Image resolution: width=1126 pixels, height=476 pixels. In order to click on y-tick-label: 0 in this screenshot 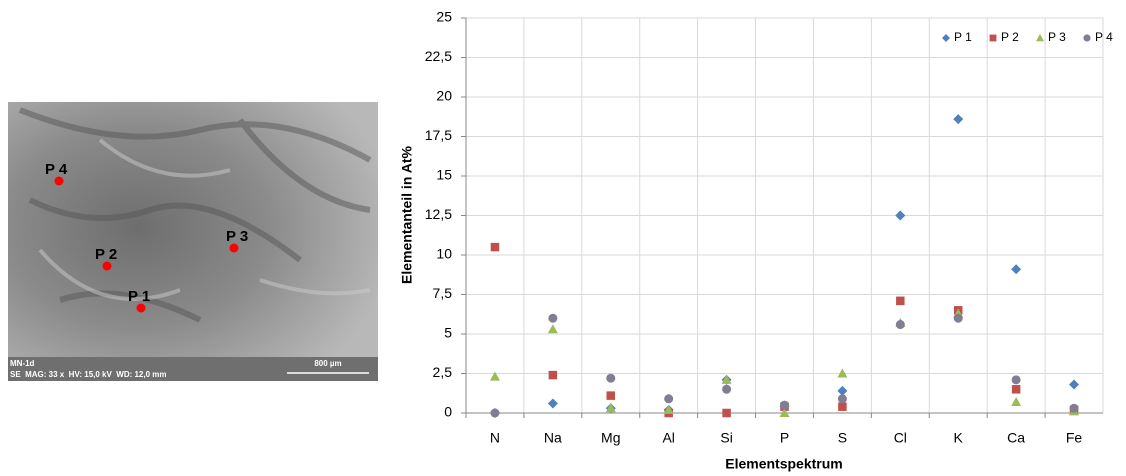, I will do `click(448, 412)`.